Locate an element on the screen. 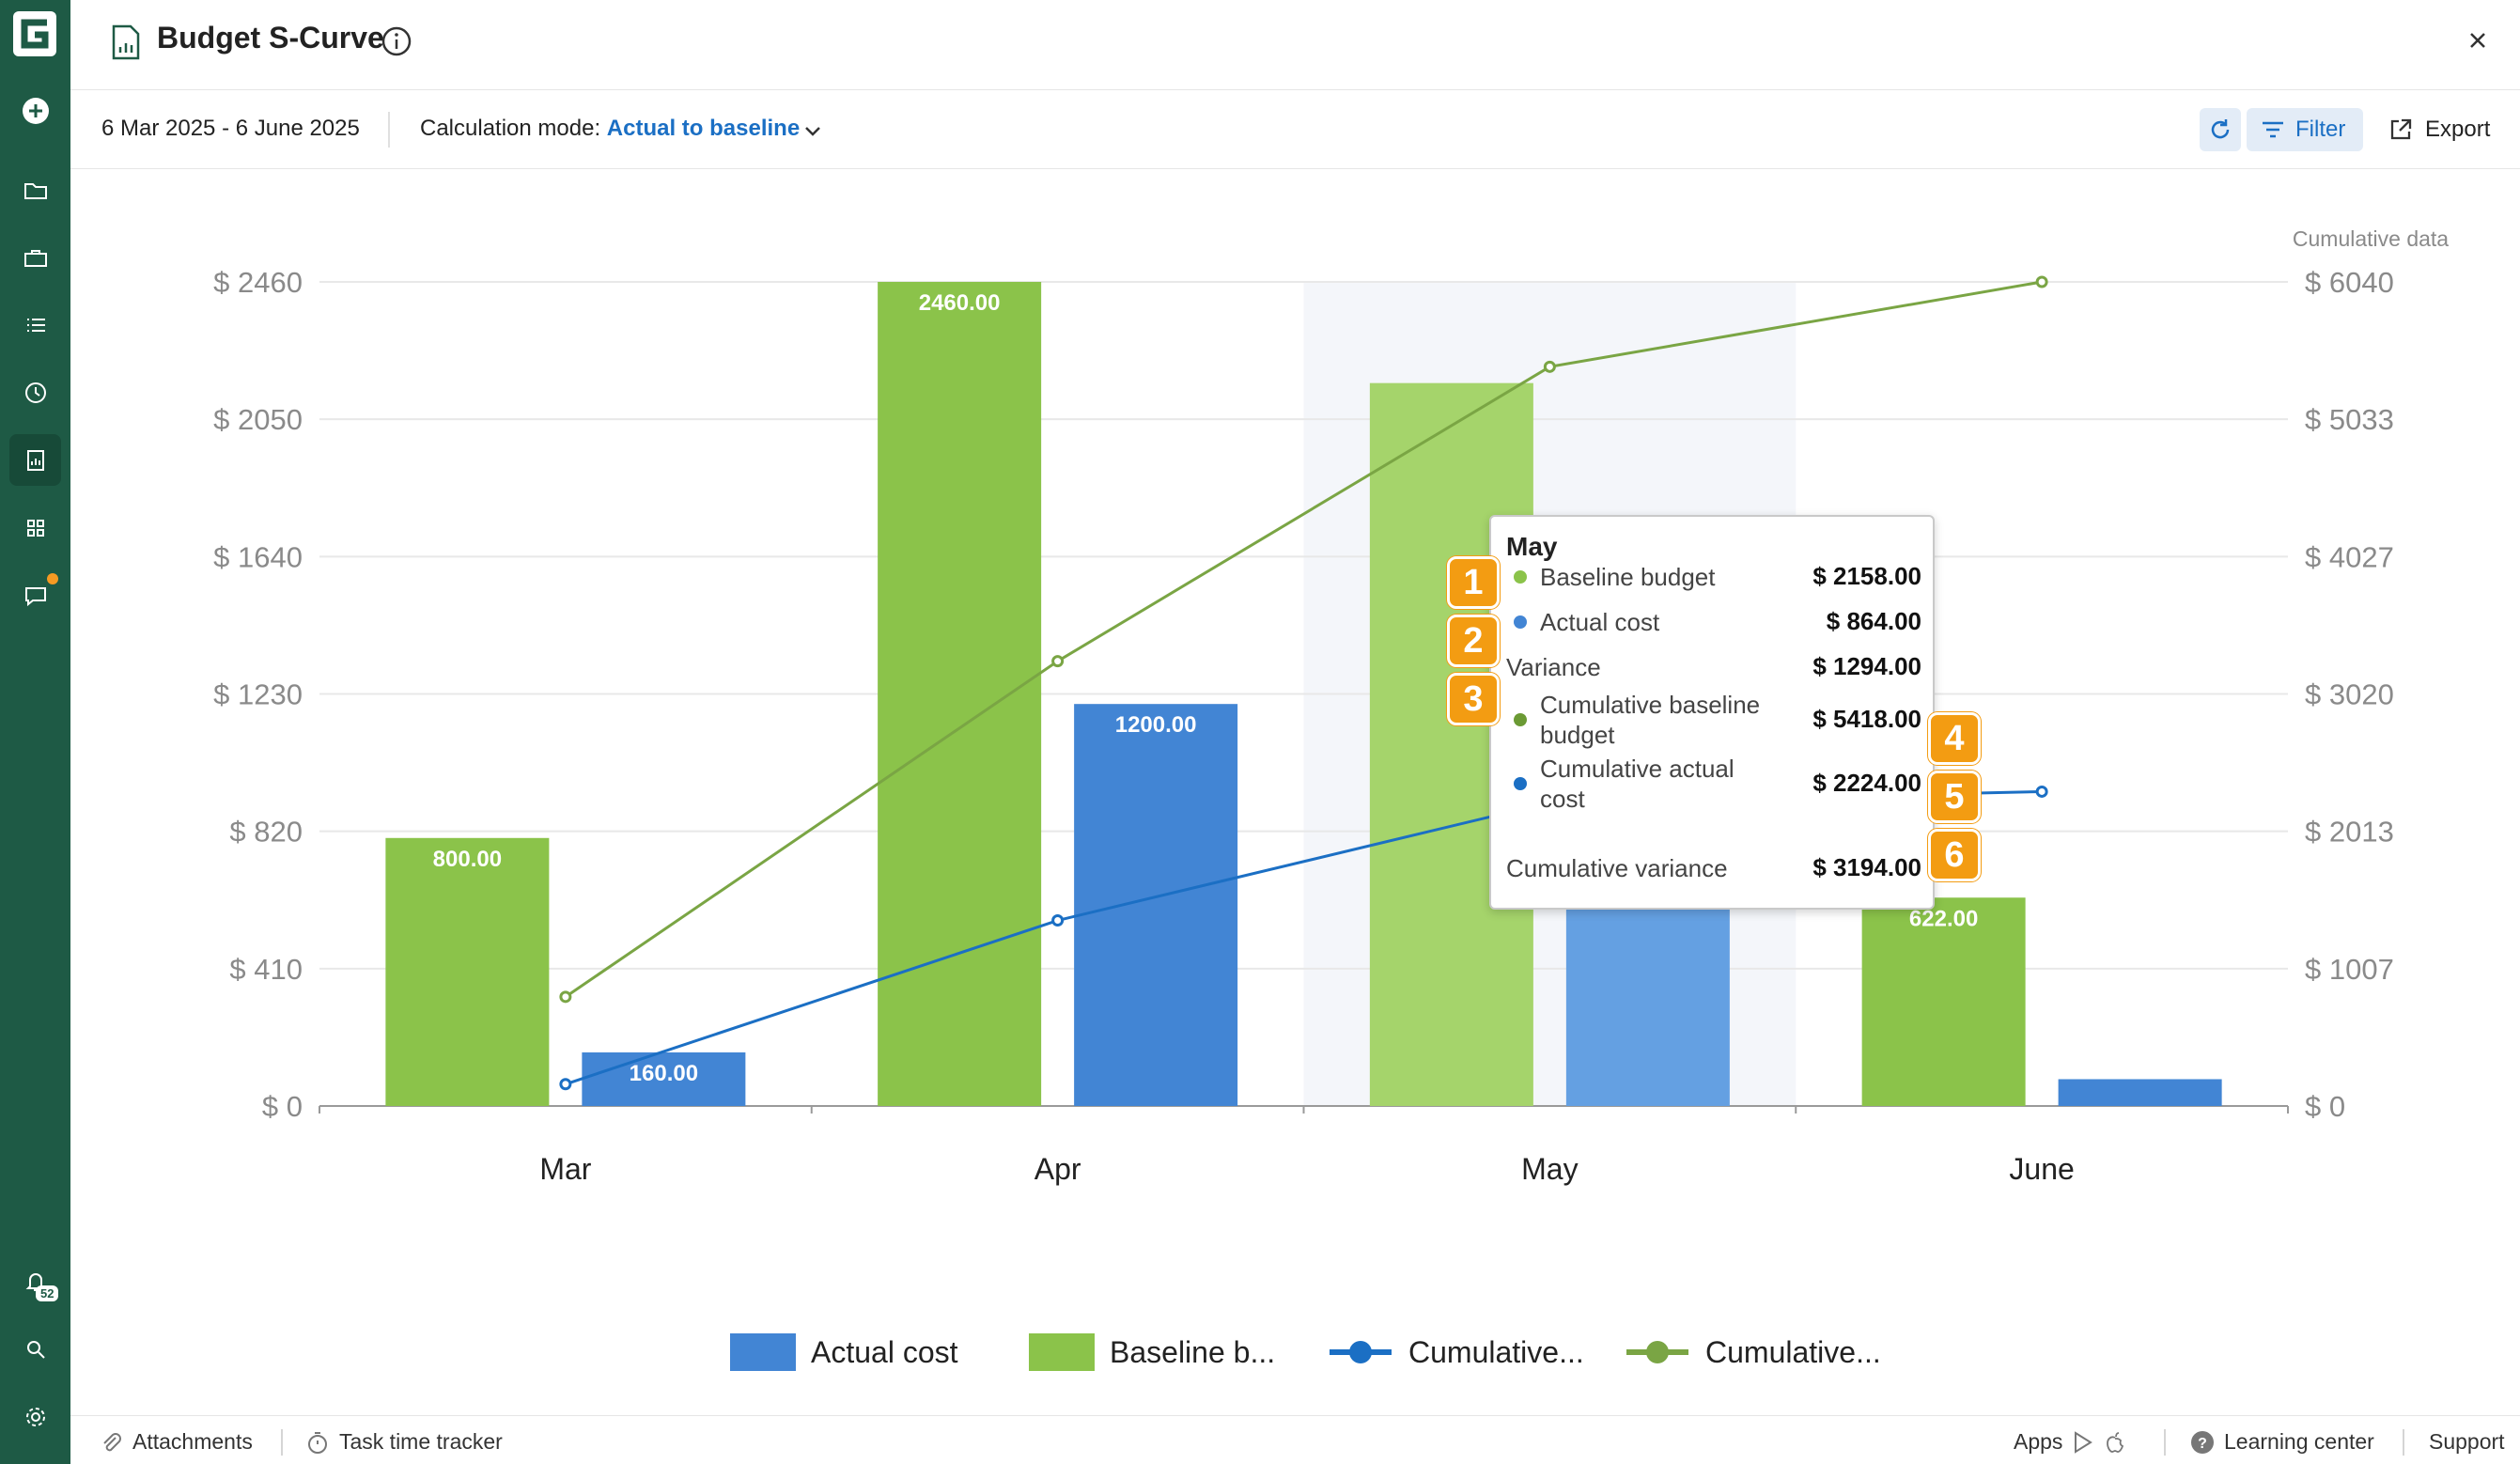  tooltip-value: $ 2224.00 is located at coordinates (1866, 783).